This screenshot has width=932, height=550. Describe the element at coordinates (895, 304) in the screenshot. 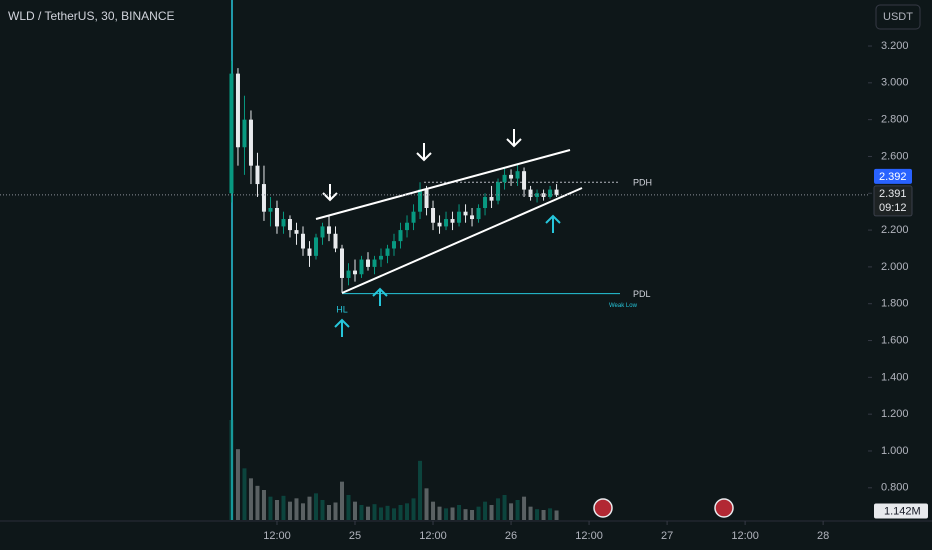

I see `y-tick-label: 1.800` at that location.